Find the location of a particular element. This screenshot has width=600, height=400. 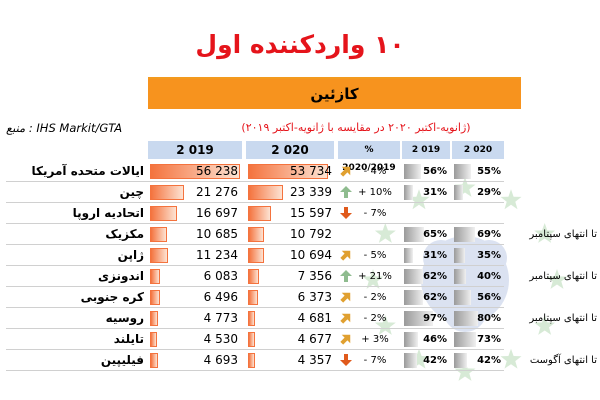

value-2019: 11 234 is located at coordinates (217, 255).